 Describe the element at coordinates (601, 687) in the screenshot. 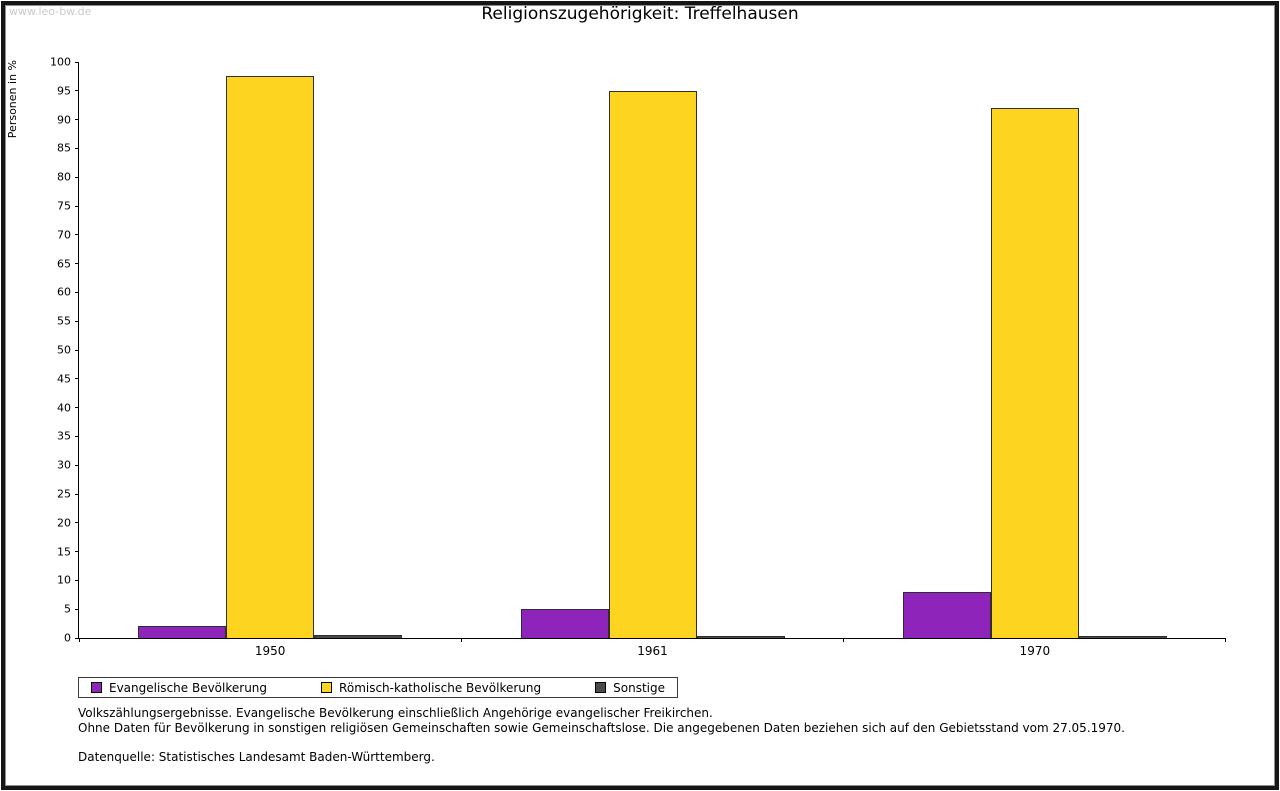

I see `legend-swatch-sonstige` at that location.